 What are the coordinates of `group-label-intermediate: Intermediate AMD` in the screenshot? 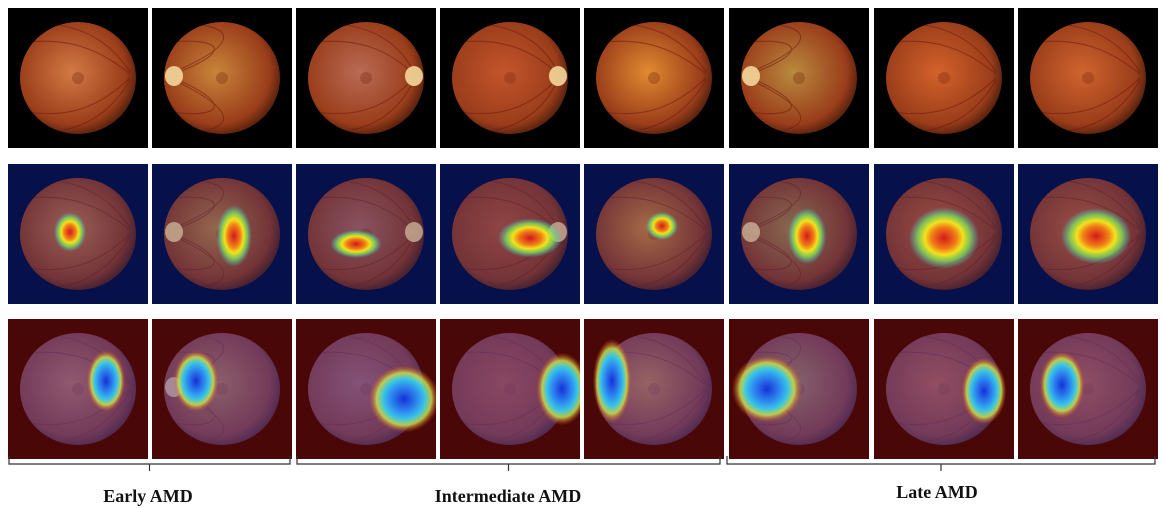 It's located at (508, 496).